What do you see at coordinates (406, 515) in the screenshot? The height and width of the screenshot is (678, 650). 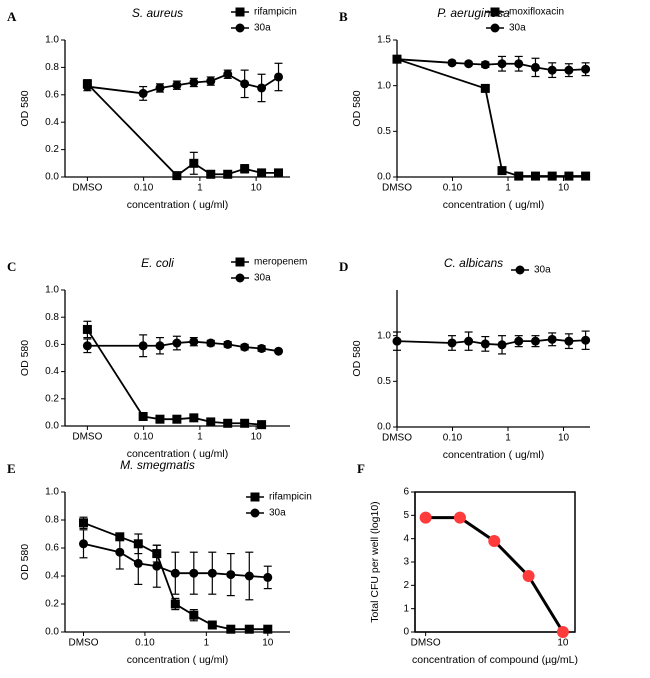 I see `y-tick-label: 5` at bounding box center [406, 515].